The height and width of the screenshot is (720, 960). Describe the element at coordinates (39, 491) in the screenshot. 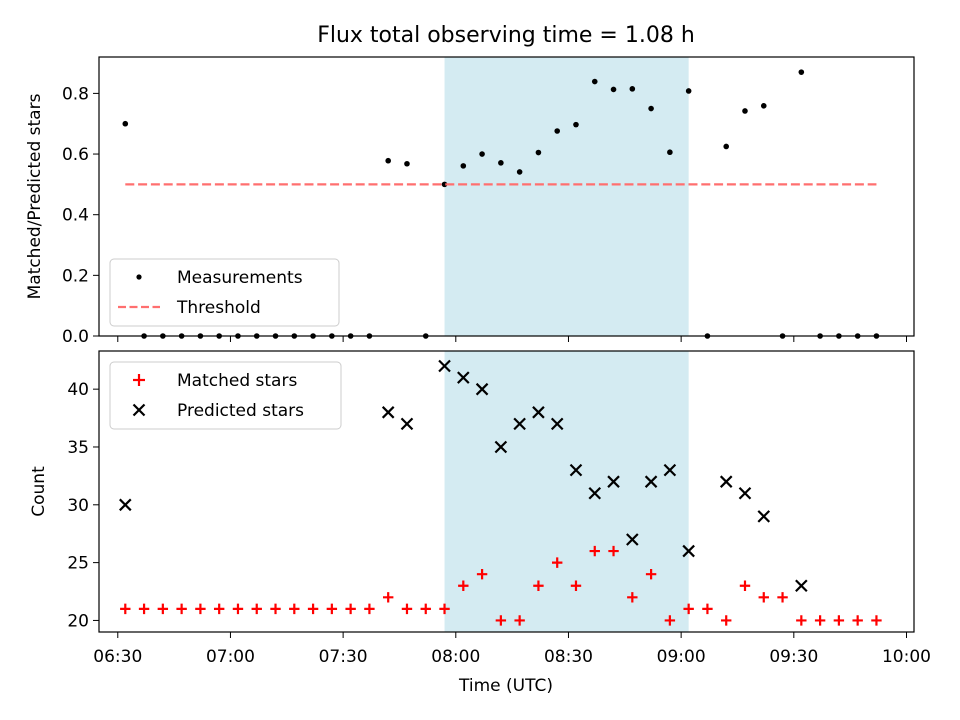

I see `bottom-y-axis-label: Count` at that location.